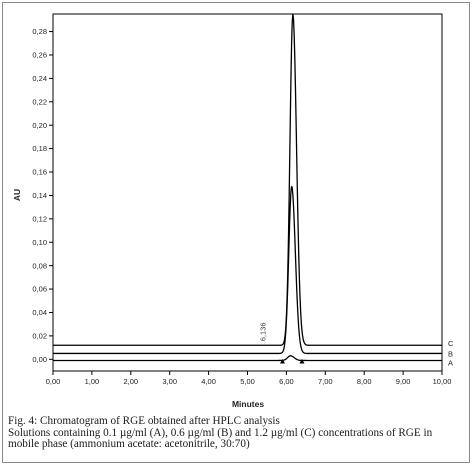 This screenshot has height=467, width=474. What do you see at coordinates (39, 242) in the screenshot?
I see `y-tick-label: 0,10` at bounding box center [39, 242].